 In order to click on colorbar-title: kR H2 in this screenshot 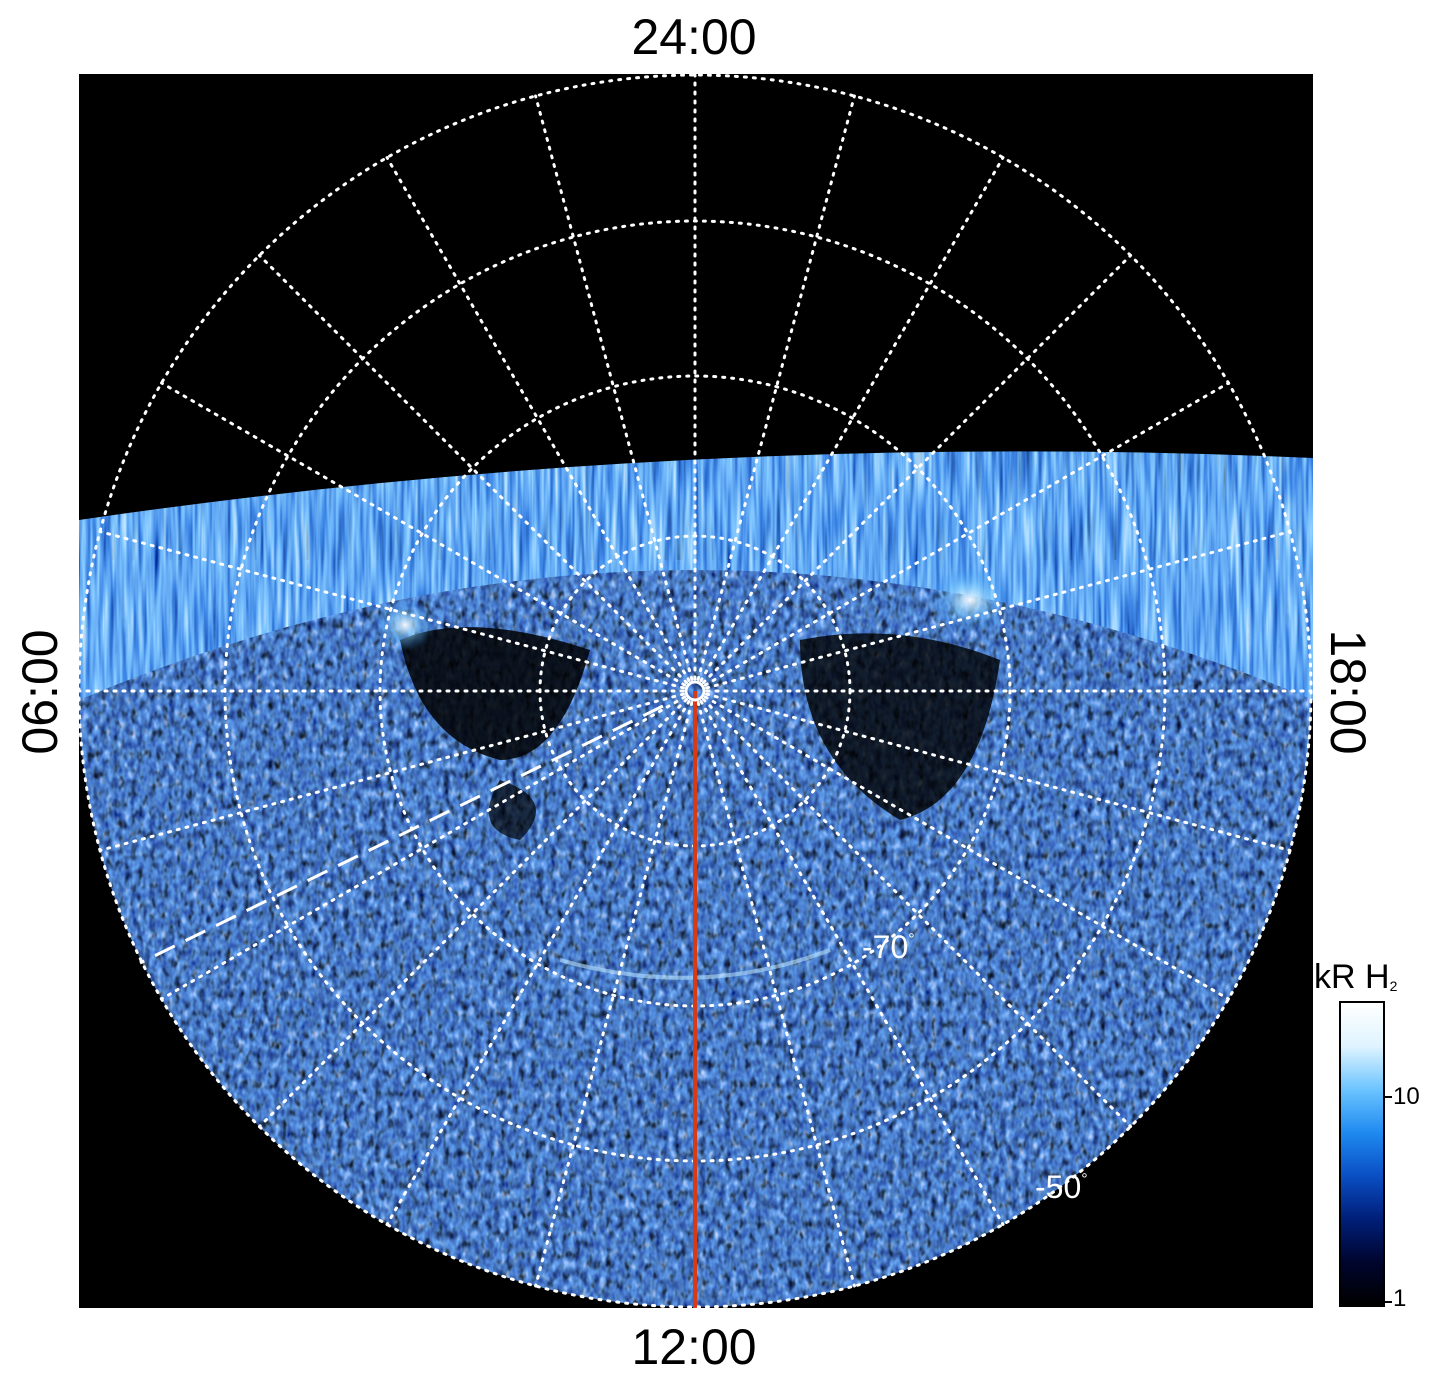, I will do `click(1355, 977)`.